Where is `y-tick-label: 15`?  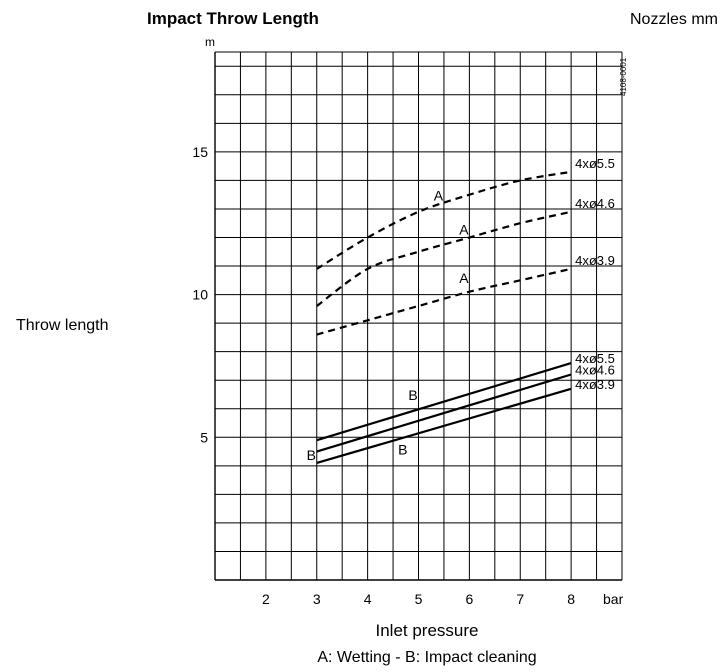
y-tick-label: 15 is located at coordinates (200, 152).